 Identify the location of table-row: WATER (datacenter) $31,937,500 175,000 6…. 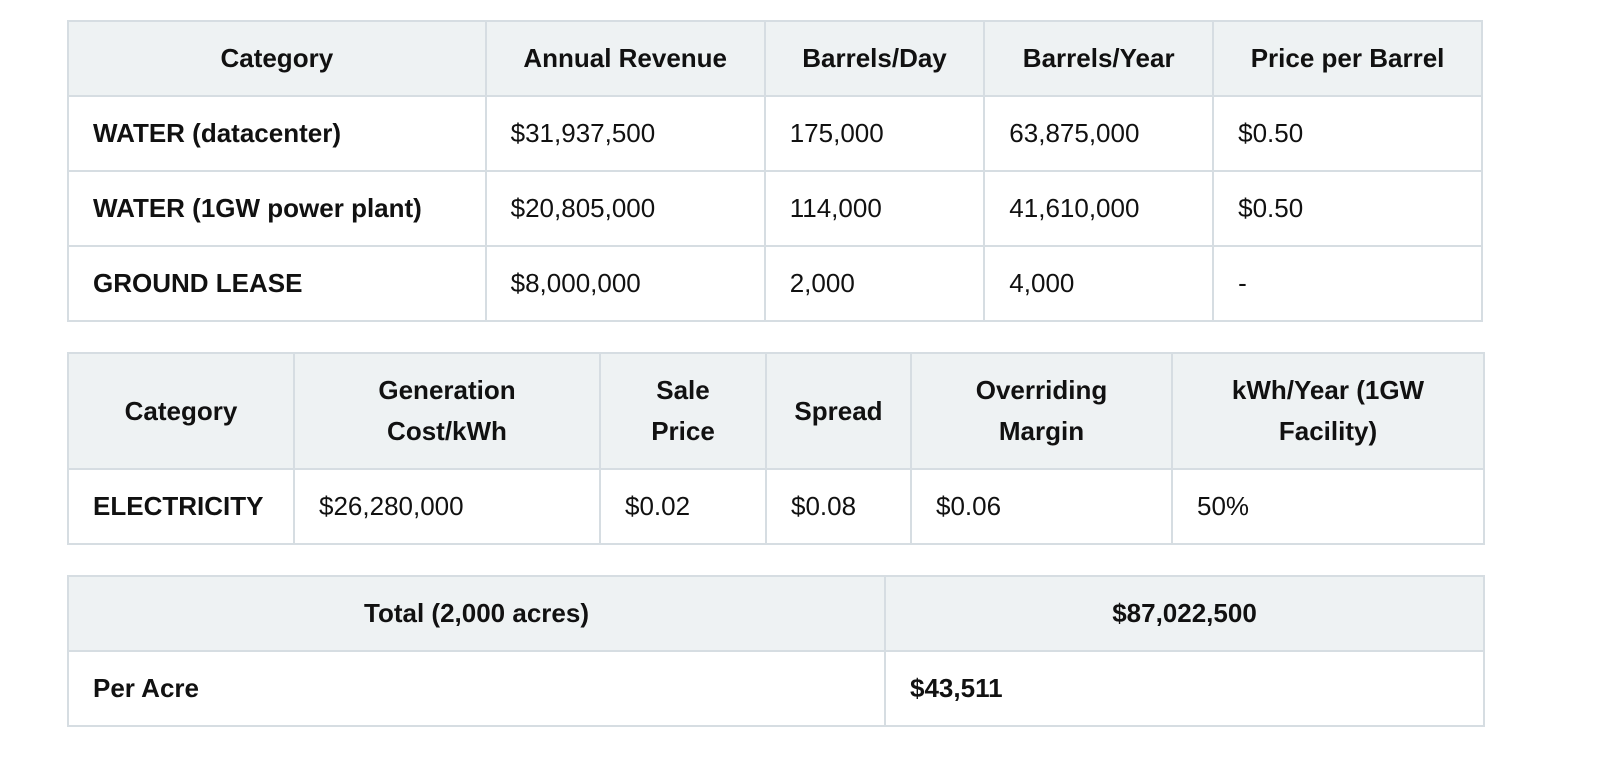
(775, 133).